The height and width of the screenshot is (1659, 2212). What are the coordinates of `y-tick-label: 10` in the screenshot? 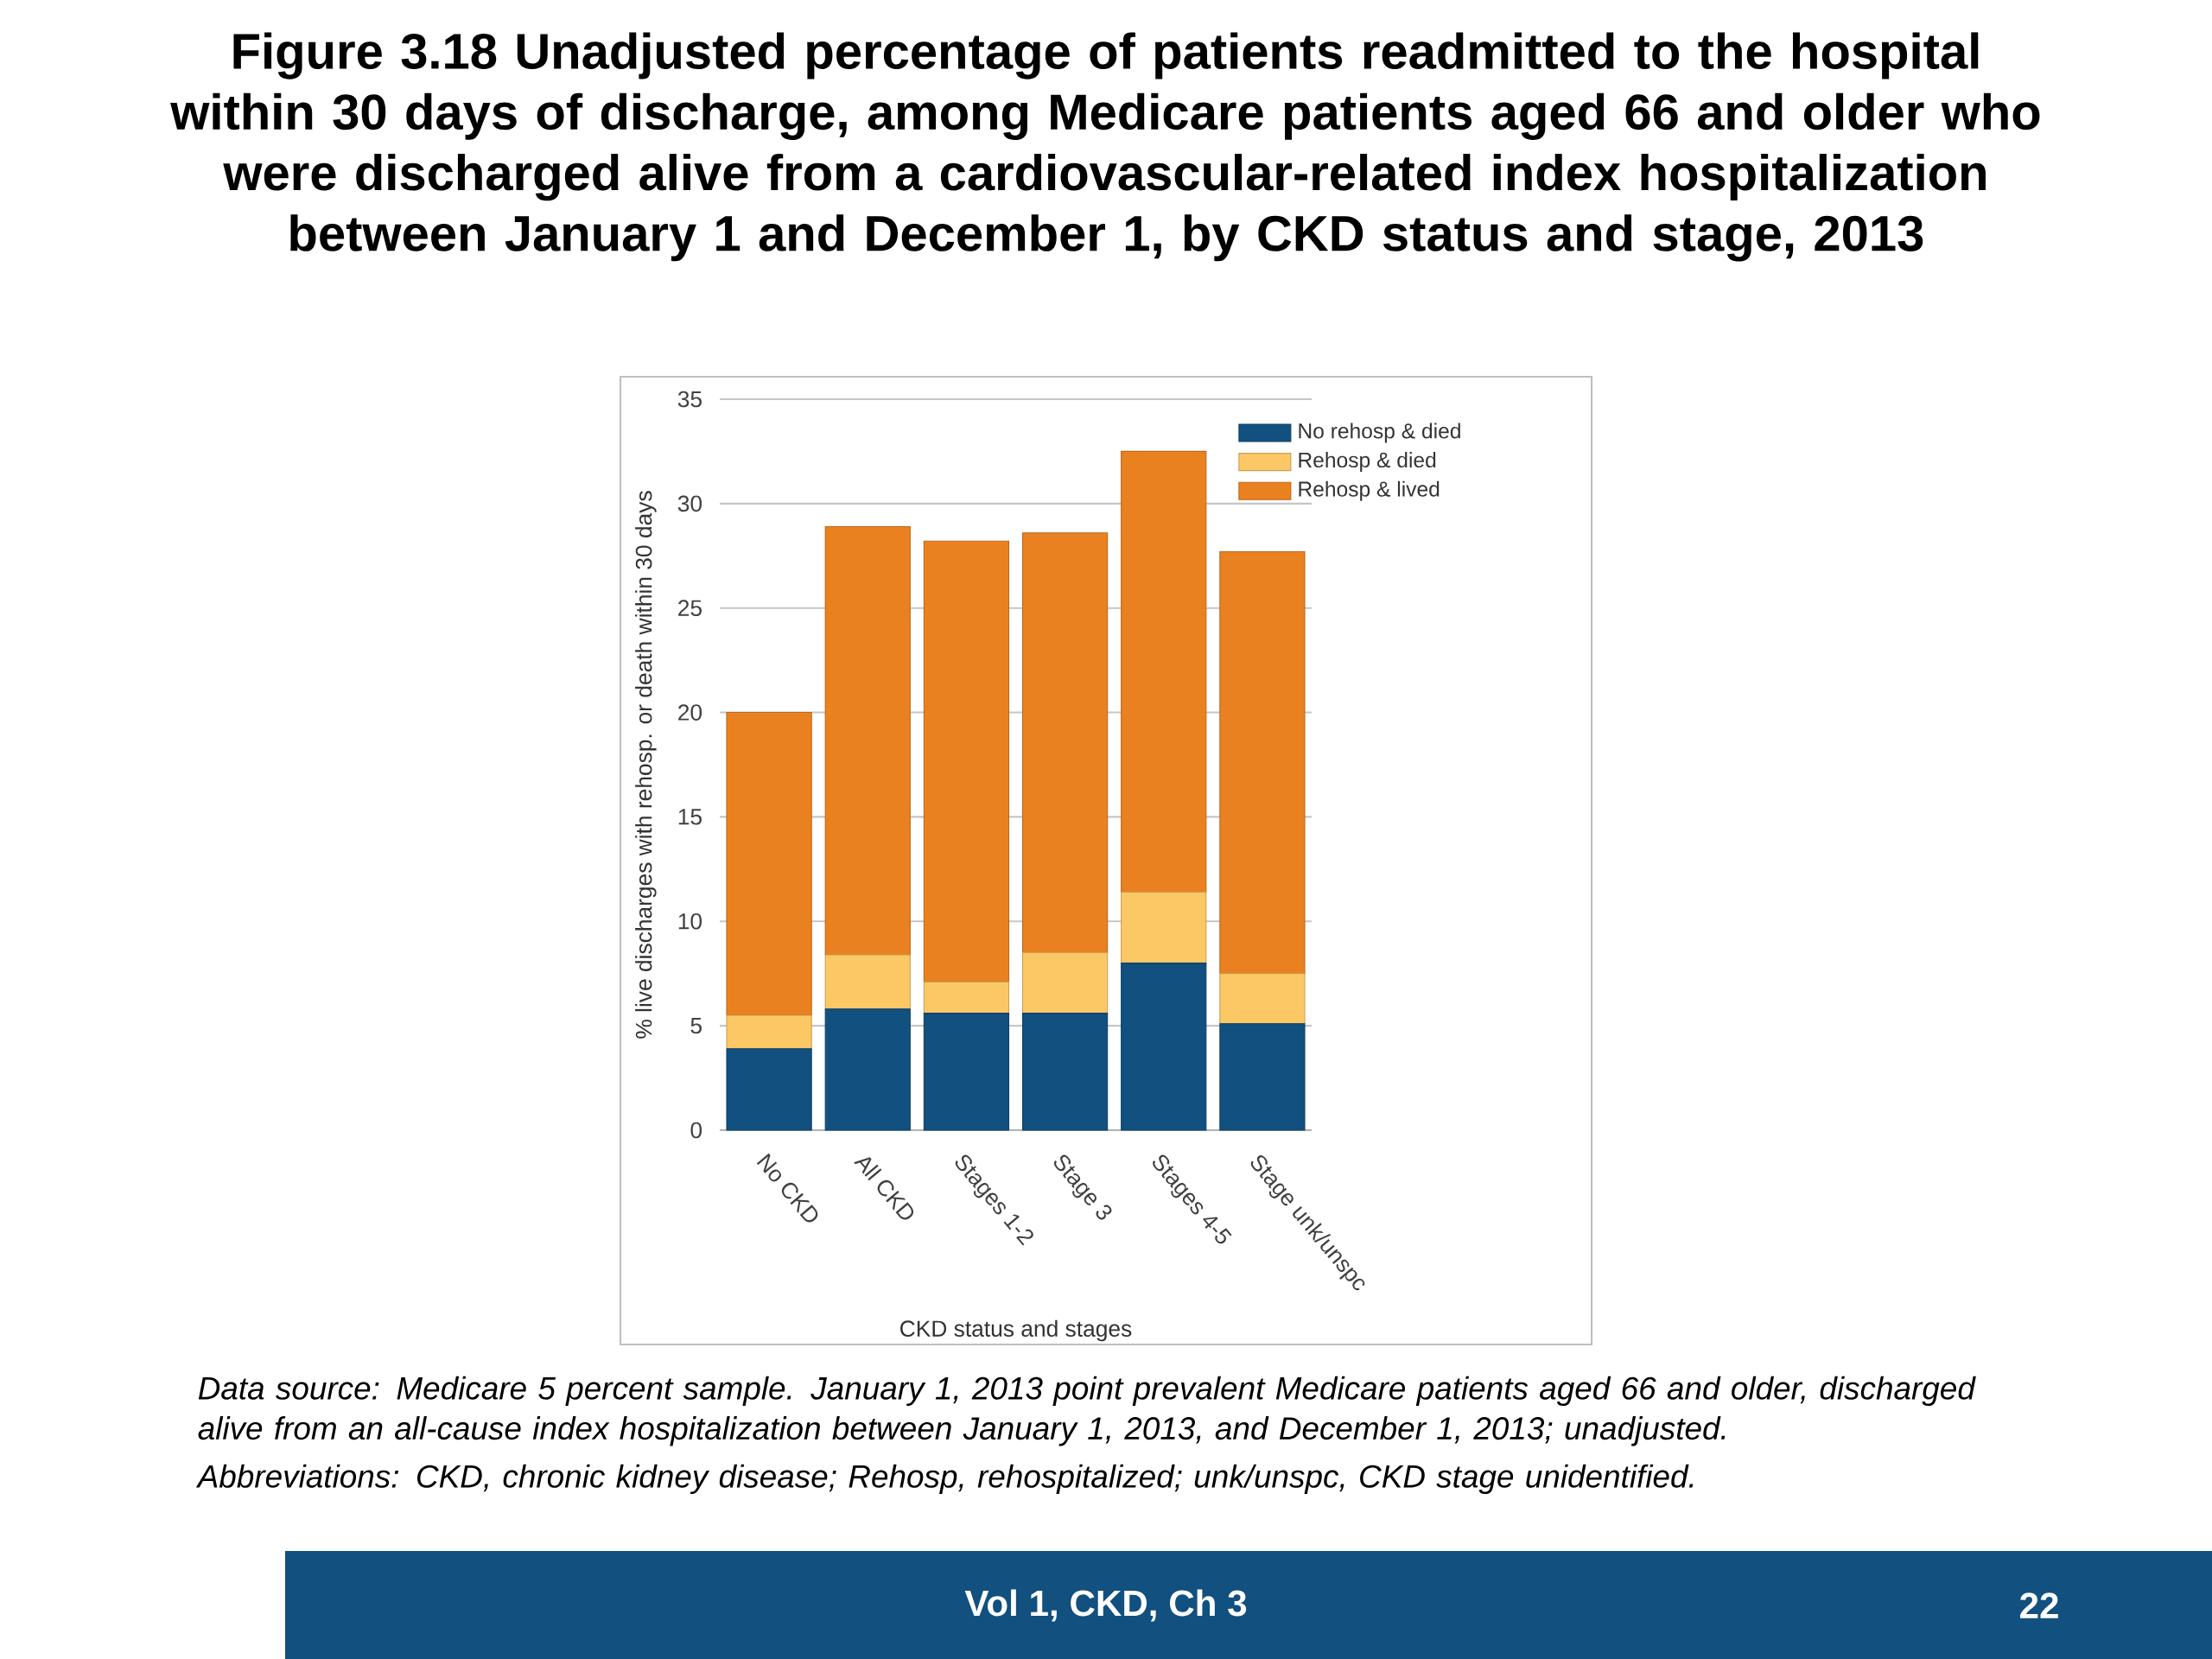 It's located at (690, 921).